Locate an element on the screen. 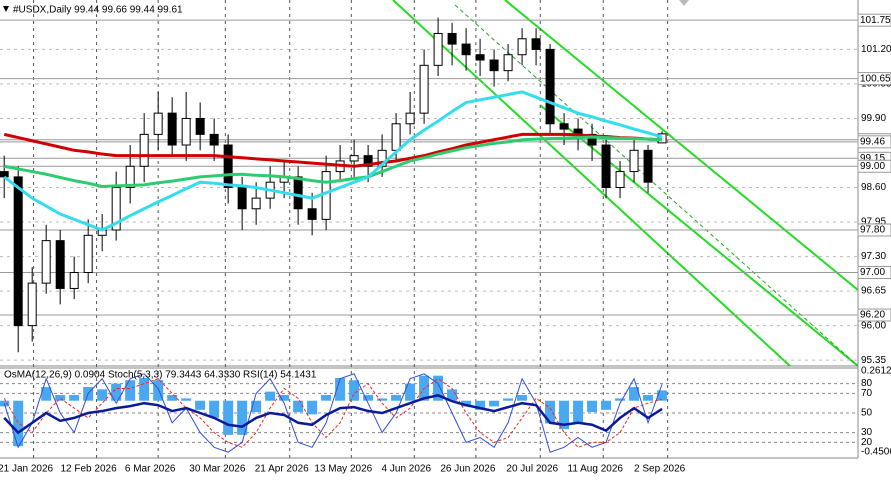 Image resolution: width=891 pixels, height=480 pixels. level-label: 100.65 is located at coordinates (875, 78).